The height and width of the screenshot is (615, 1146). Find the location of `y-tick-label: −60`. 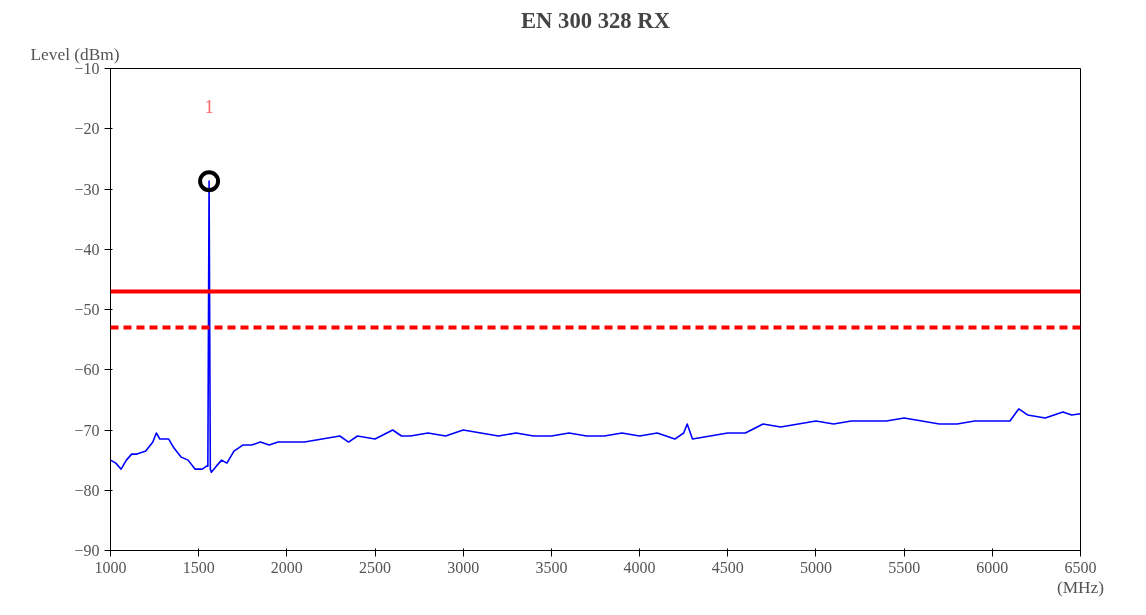

y-tick-label: −60 is located at coordinates (87, 370).